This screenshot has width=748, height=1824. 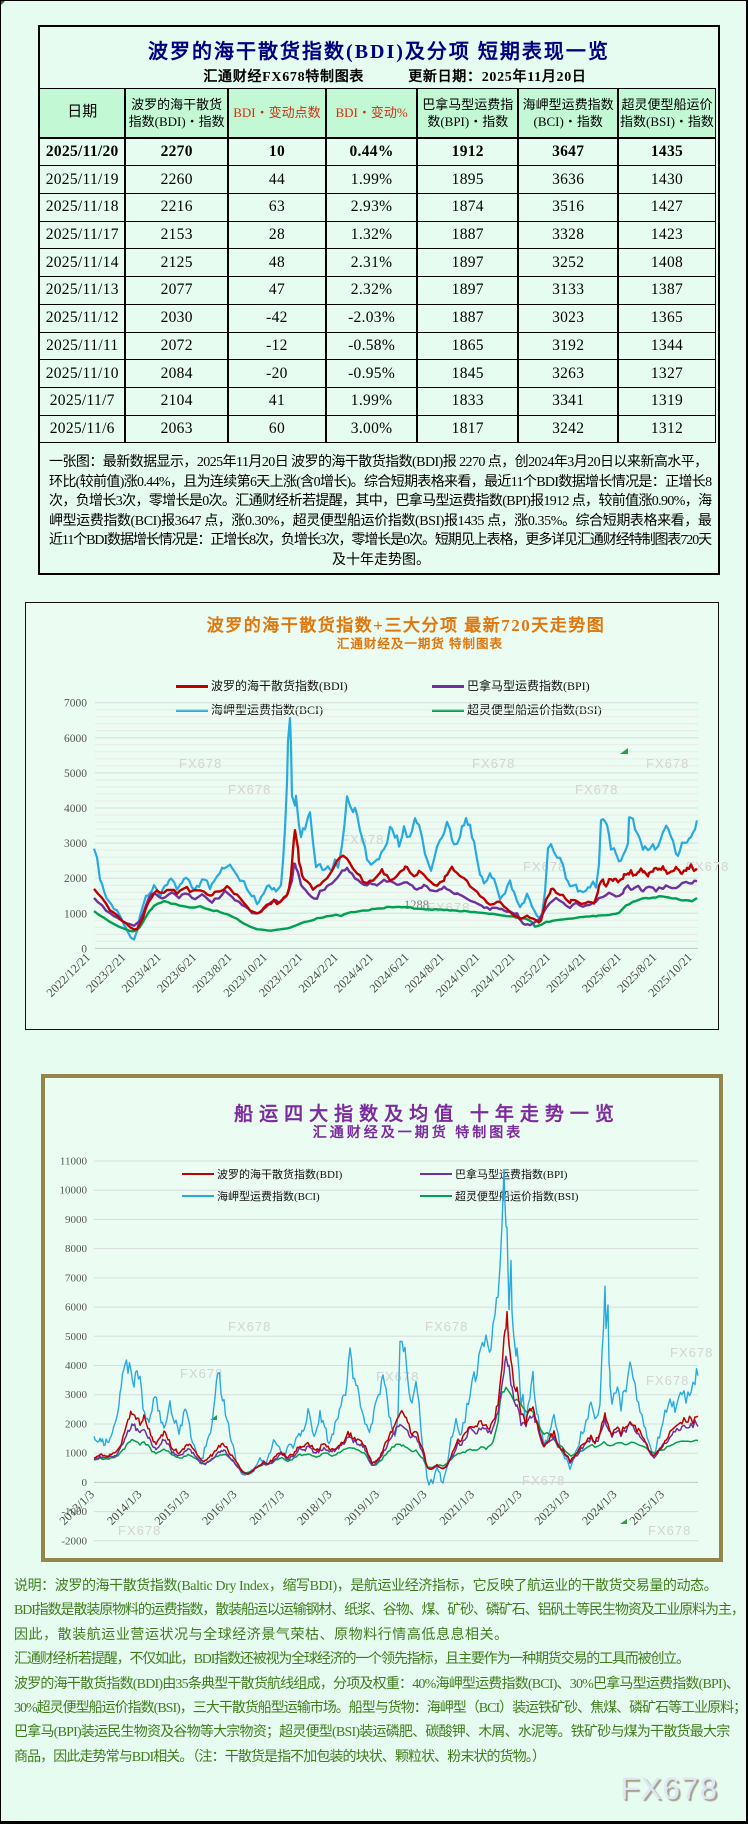 I want to click on svg-text: 9000, so click(x=76, y=1220).